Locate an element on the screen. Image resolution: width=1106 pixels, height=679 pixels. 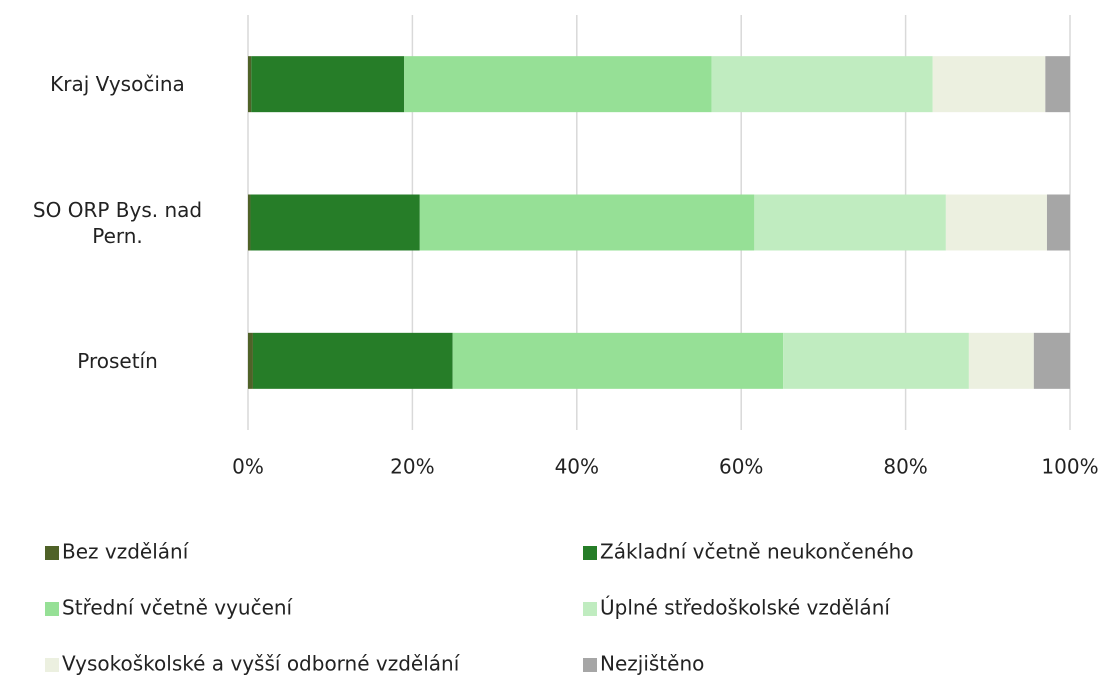
y-tick-label: Prosetín is located at coordinates (117, 360).